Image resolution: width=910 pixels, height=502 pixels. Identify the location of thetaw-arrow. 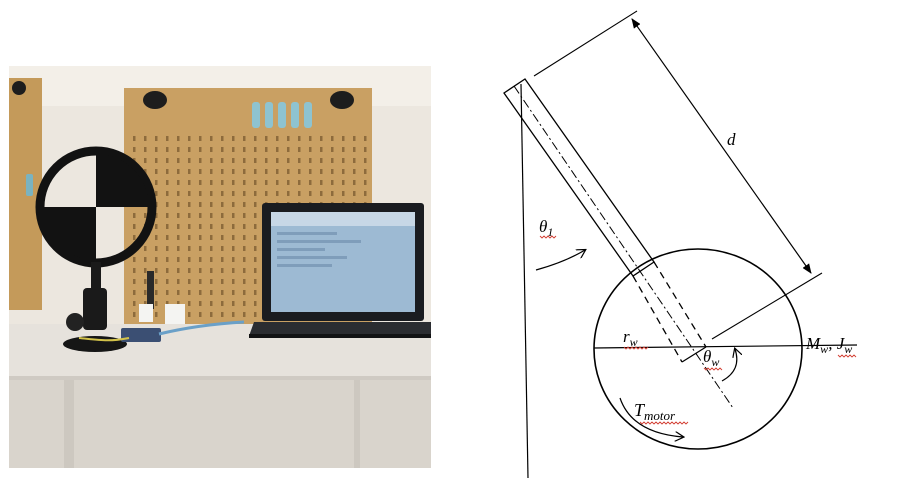
(729, 365).